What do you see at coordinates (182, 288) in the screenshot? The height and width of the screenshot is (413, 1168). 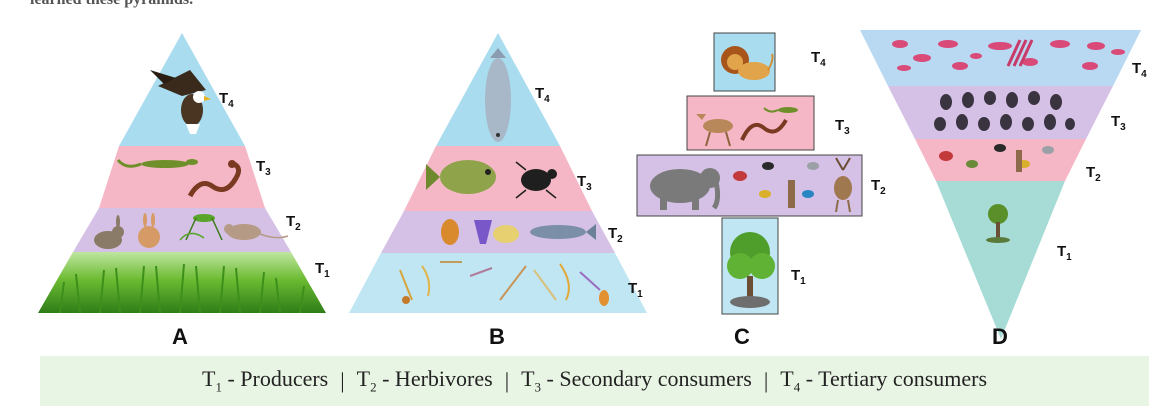 I see `grass-blades` at bounding box center [182, 288].